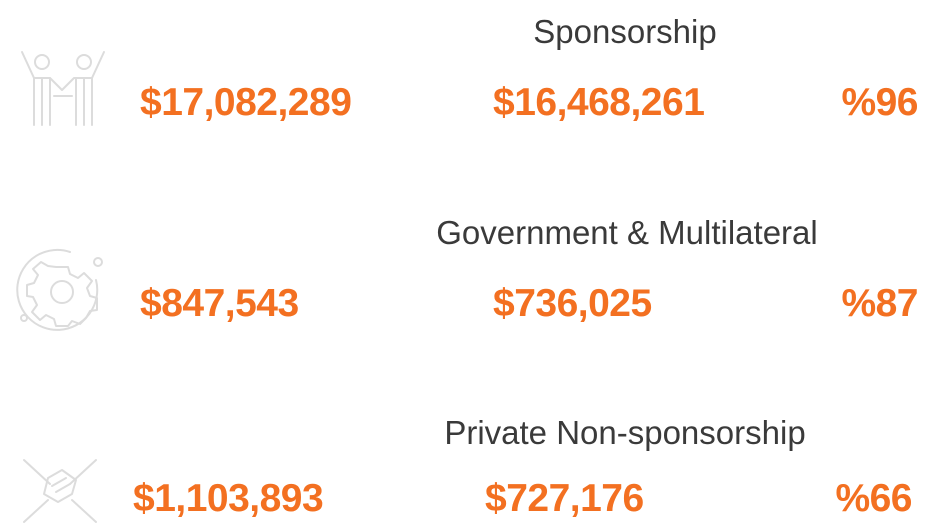  Describe the element at coordinates (60, 491) in the screenshot. I see `hands-icon` at that location.